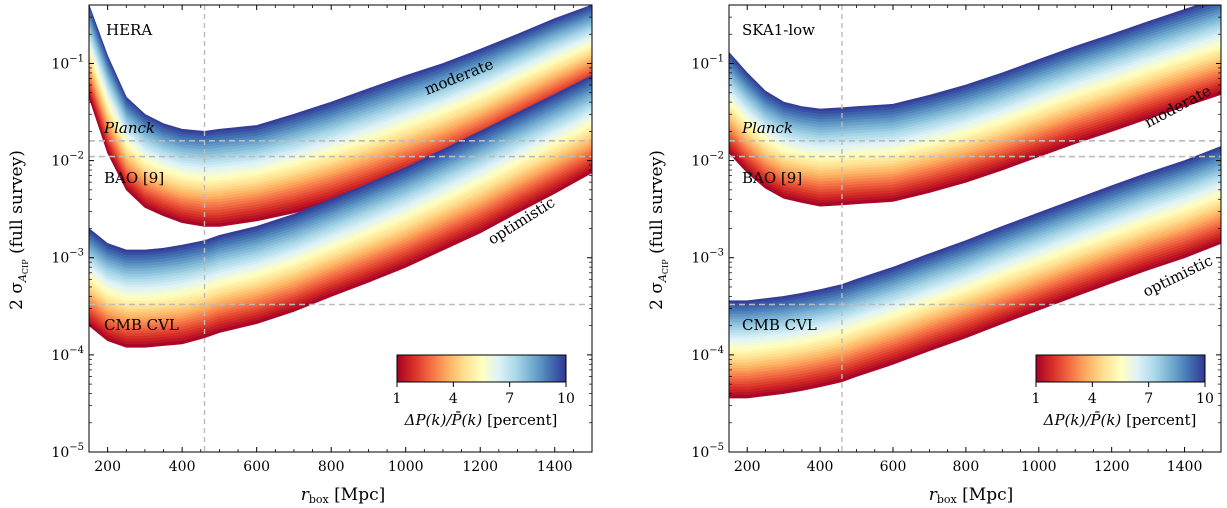 The height and width of the screenshot is (508, 1227). What do you see at coordinates (340, 258) in the screenshot?
I see `band-optimistic-strip` at bounding box center [340, 258].